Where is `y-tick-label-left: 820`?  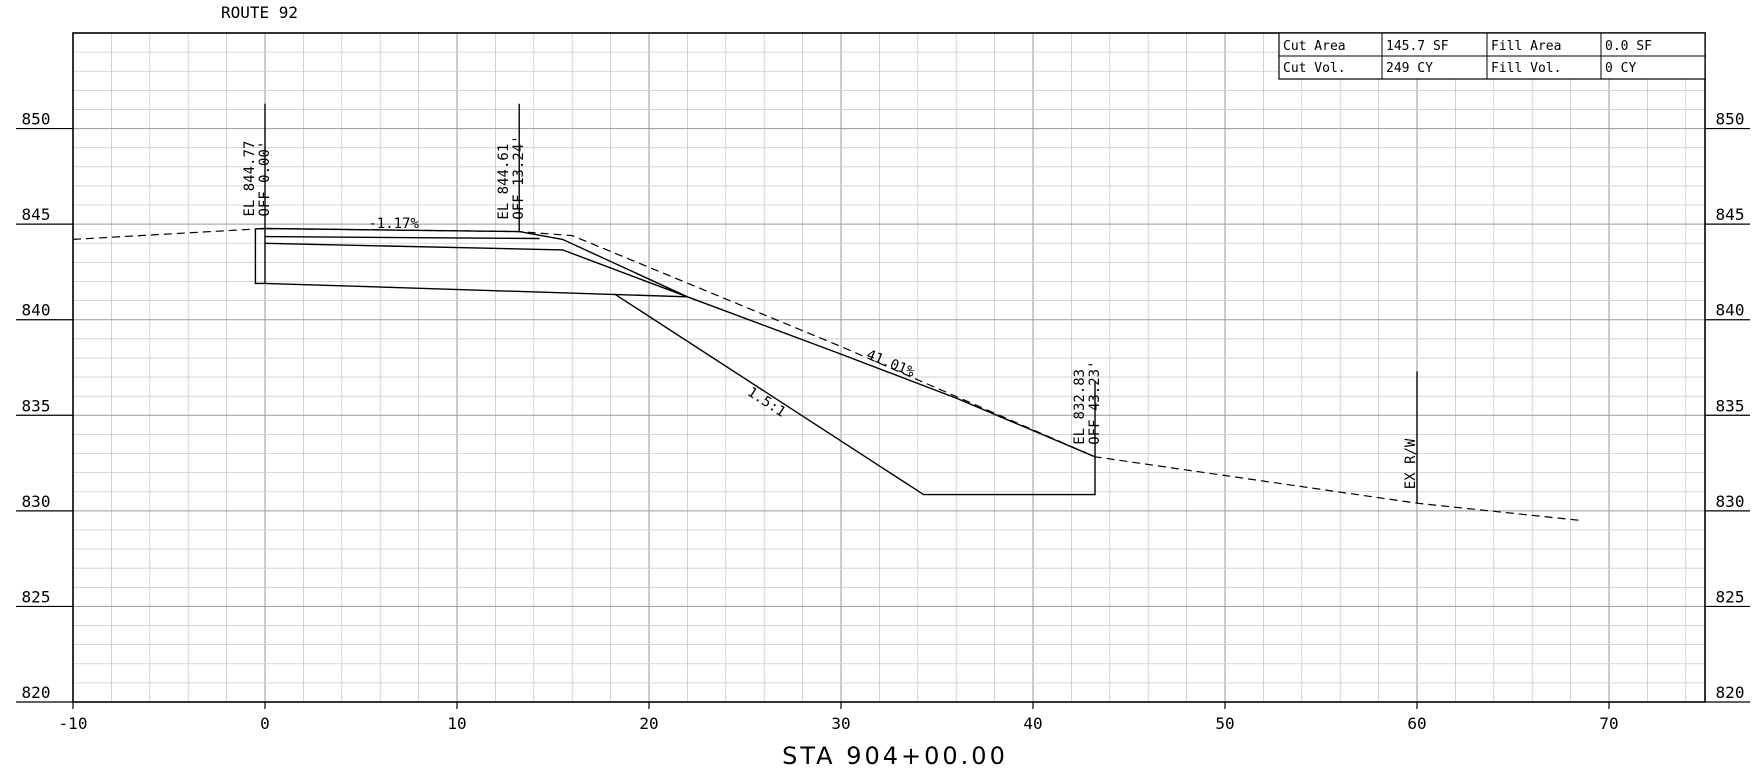
y-tick-label-left: 820 is located at coordinates (36, 692).